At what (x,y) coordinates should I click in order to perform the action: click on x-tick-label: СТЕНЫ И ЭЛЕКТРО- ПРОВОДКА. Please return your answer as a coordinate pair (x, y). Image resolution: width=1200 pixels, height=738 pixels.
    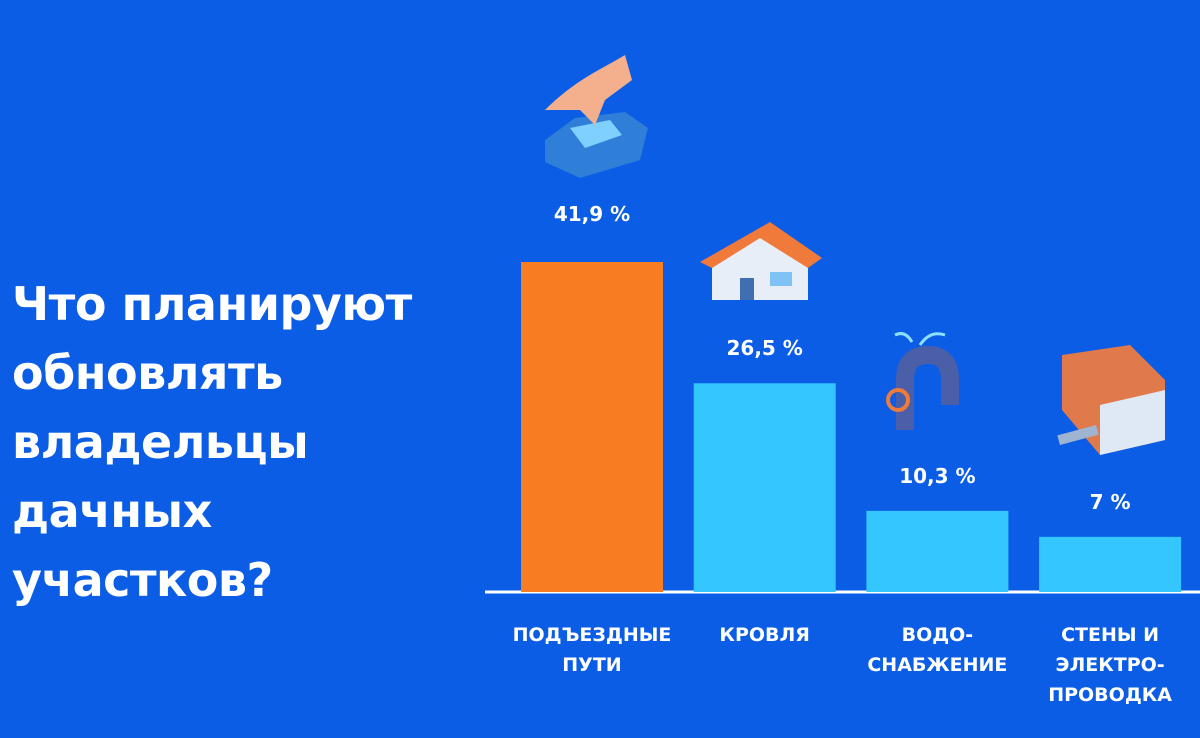
    Looking at the image, I should click on (1110, 665).